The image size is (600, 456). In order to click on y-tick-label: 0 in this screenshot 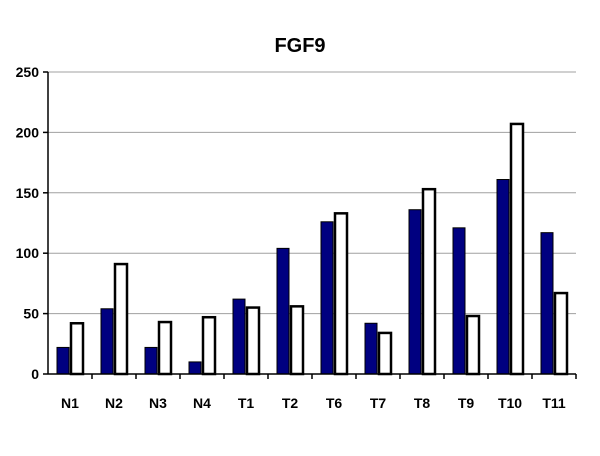, I will do `click(35, 374)`.